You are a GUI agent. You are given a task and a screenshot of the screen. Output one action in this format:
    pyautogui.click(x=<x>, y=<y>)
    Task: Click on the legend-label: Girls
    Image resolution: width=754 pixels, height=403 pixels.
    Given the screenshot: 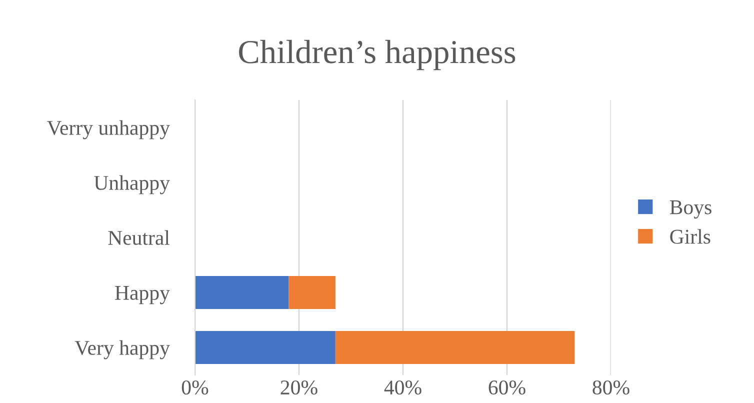 What is the action you would take?
    pyautogui.click(x=690, y=236)
    